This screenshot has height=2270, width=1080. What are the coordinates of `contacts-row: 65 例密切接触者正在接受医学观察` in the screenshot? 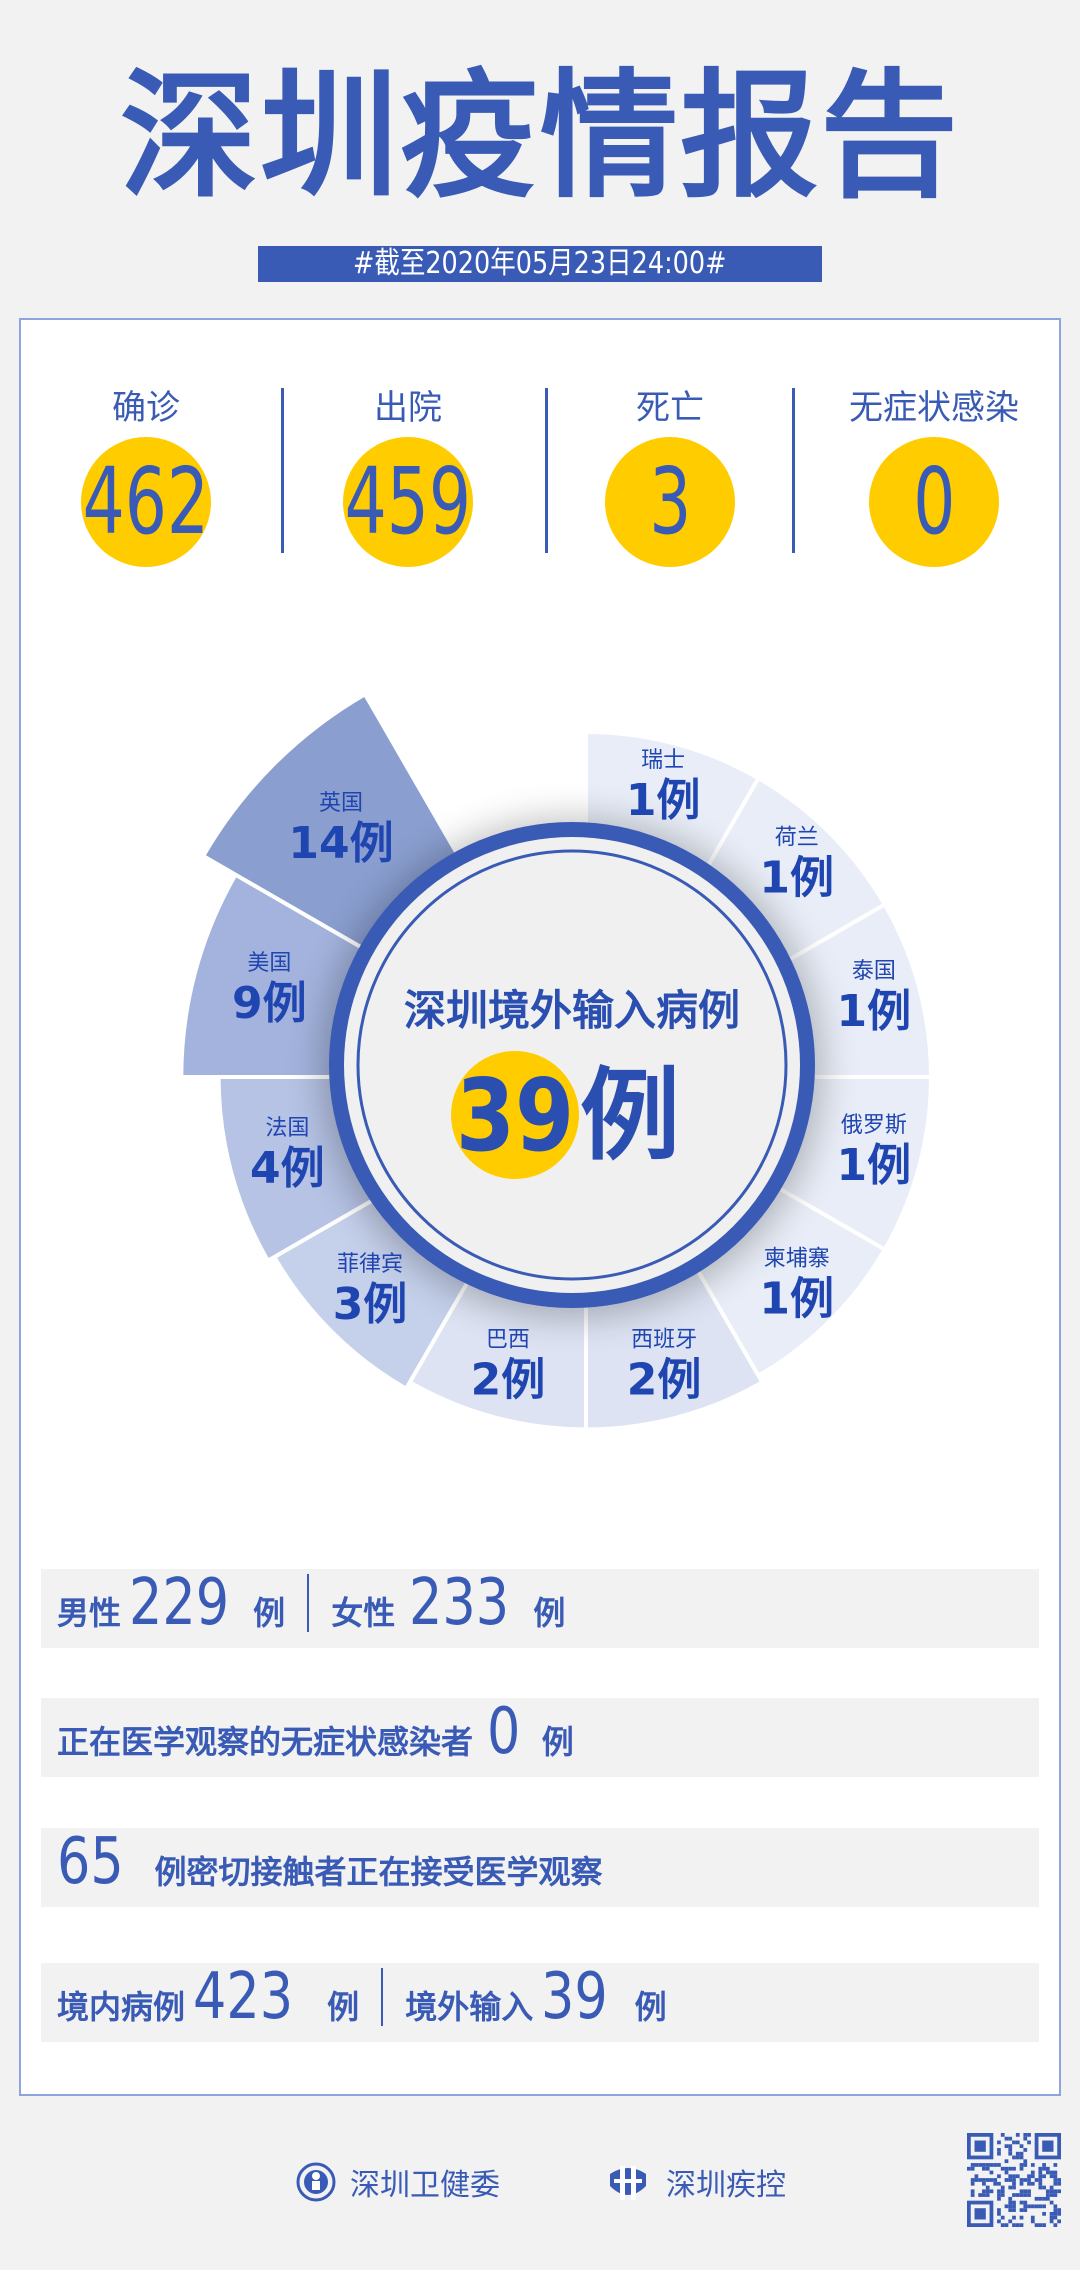 It's located at (540, 1866).